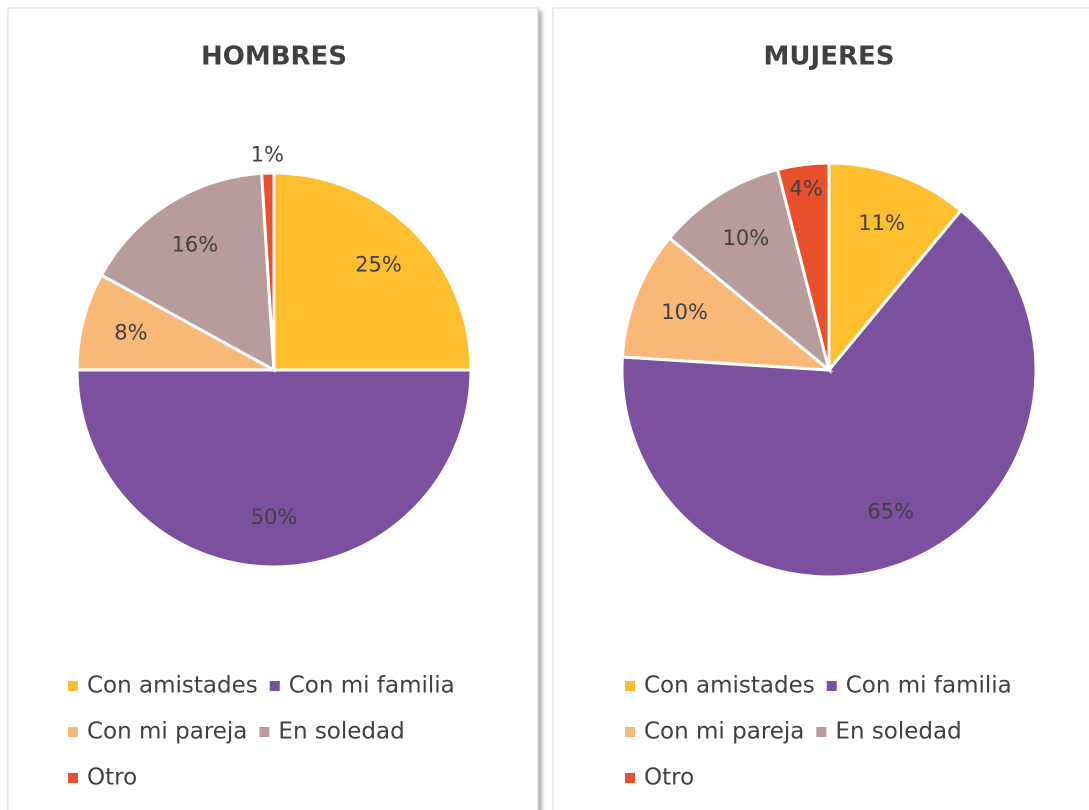 The image size is (1089, 810). What do you see at coordinates (806, 188) in the screenshot?
I see `data-label: 4%` at bounding box center [806, 188].